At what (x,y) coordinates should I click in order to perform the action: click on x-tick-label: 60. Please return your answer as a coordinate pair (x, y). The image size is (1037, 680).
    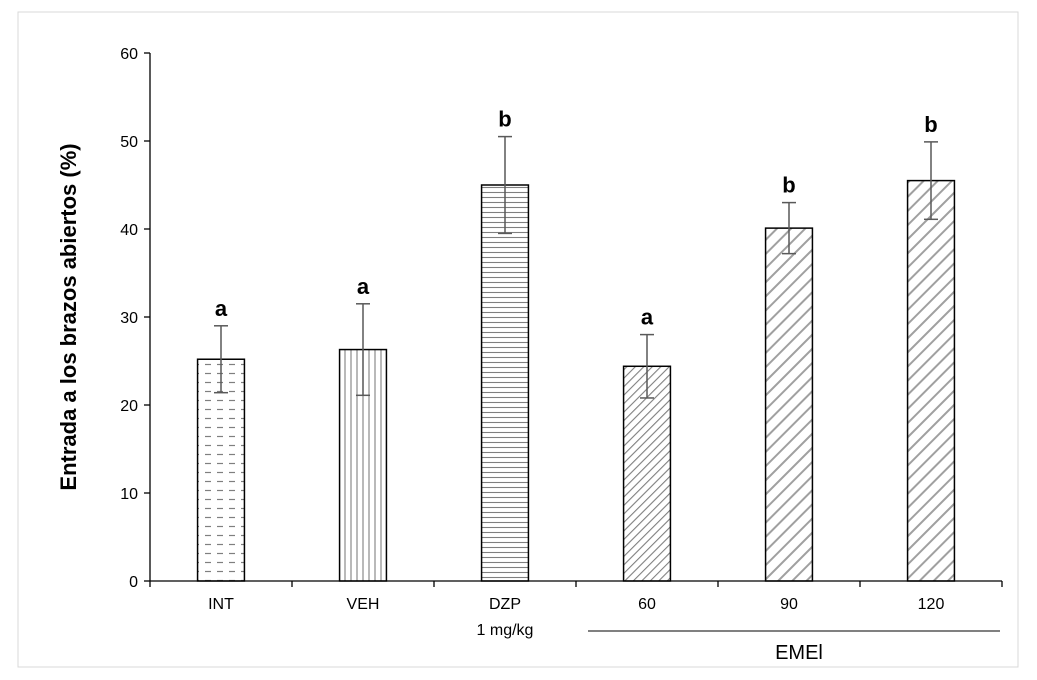
    Looking at the image, I should click on (647, 604).